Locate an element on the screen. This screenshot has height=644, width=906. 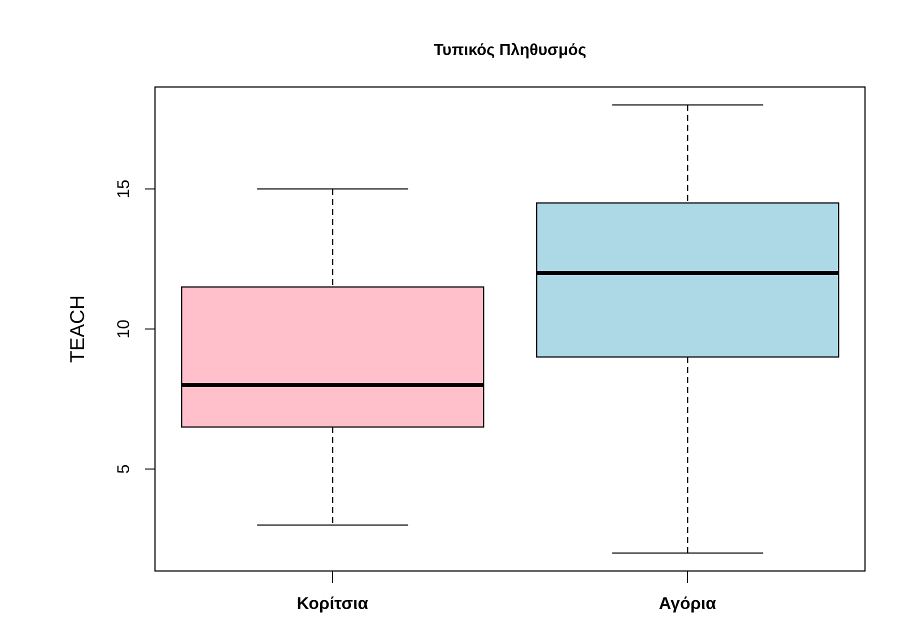
y-axis-title: TEACH is located at coordinates (78, 329).